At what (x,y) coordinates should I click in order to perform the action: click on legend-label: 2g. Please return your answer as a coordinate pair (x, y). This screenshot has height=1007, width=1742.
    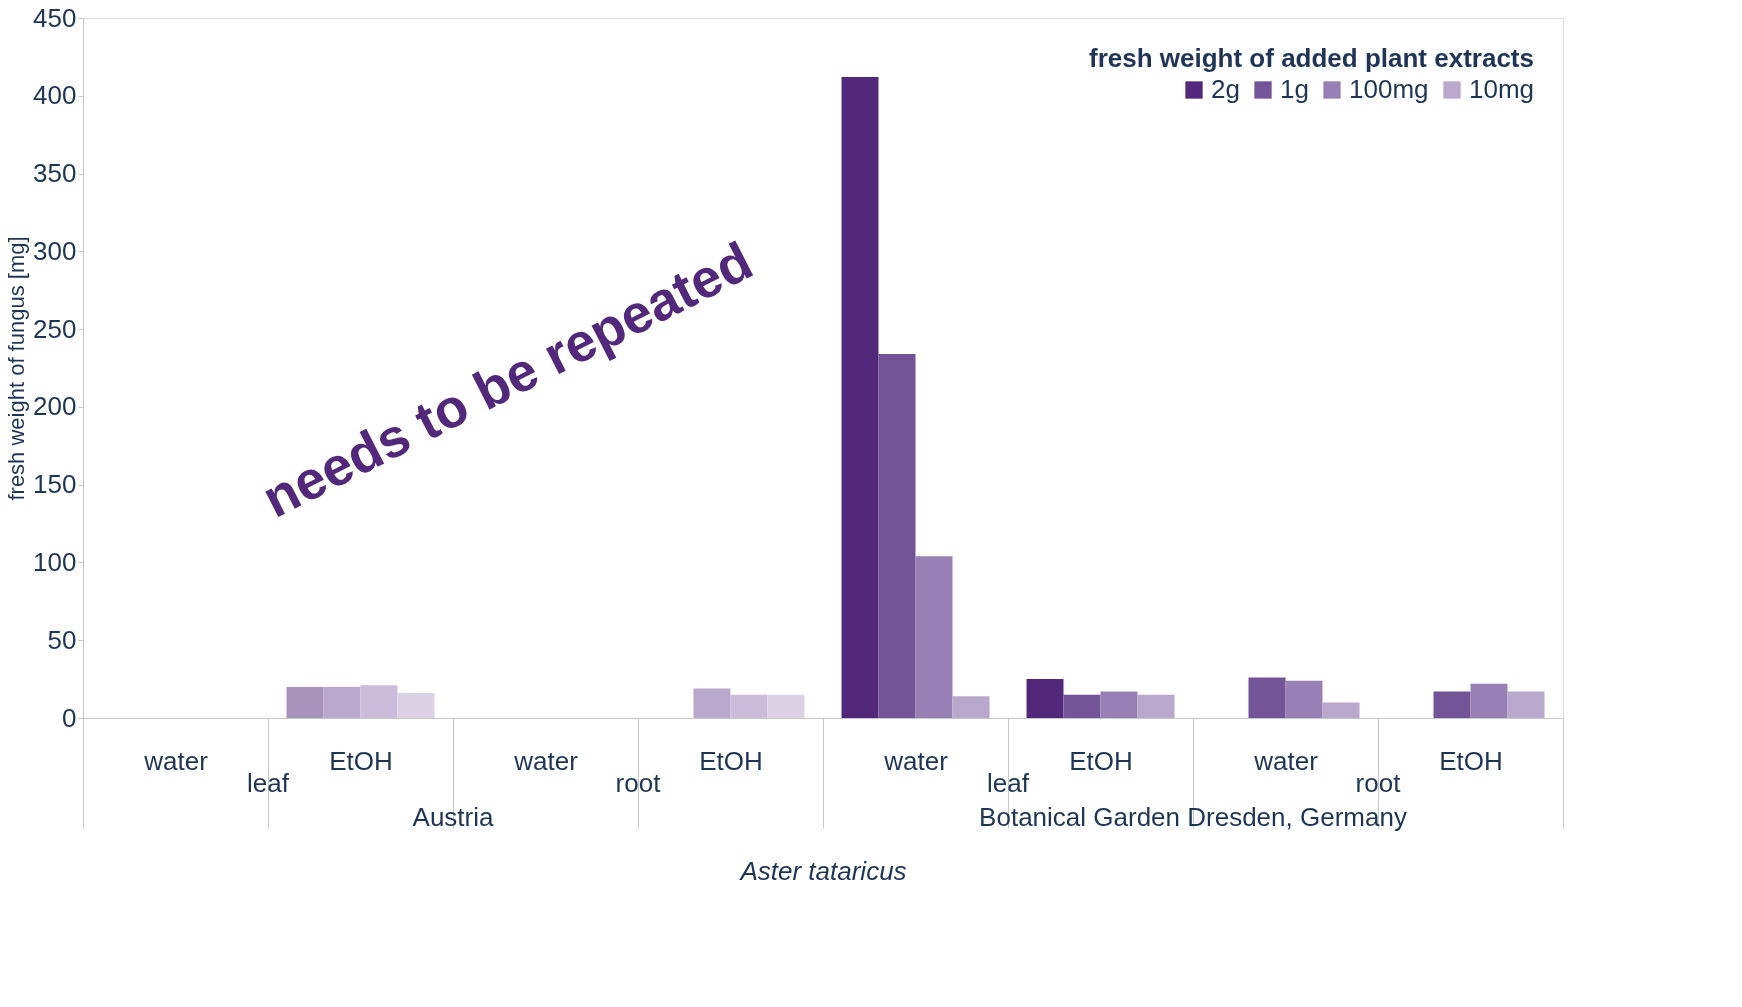
    Looking at the image, I should click on (1225, 89).